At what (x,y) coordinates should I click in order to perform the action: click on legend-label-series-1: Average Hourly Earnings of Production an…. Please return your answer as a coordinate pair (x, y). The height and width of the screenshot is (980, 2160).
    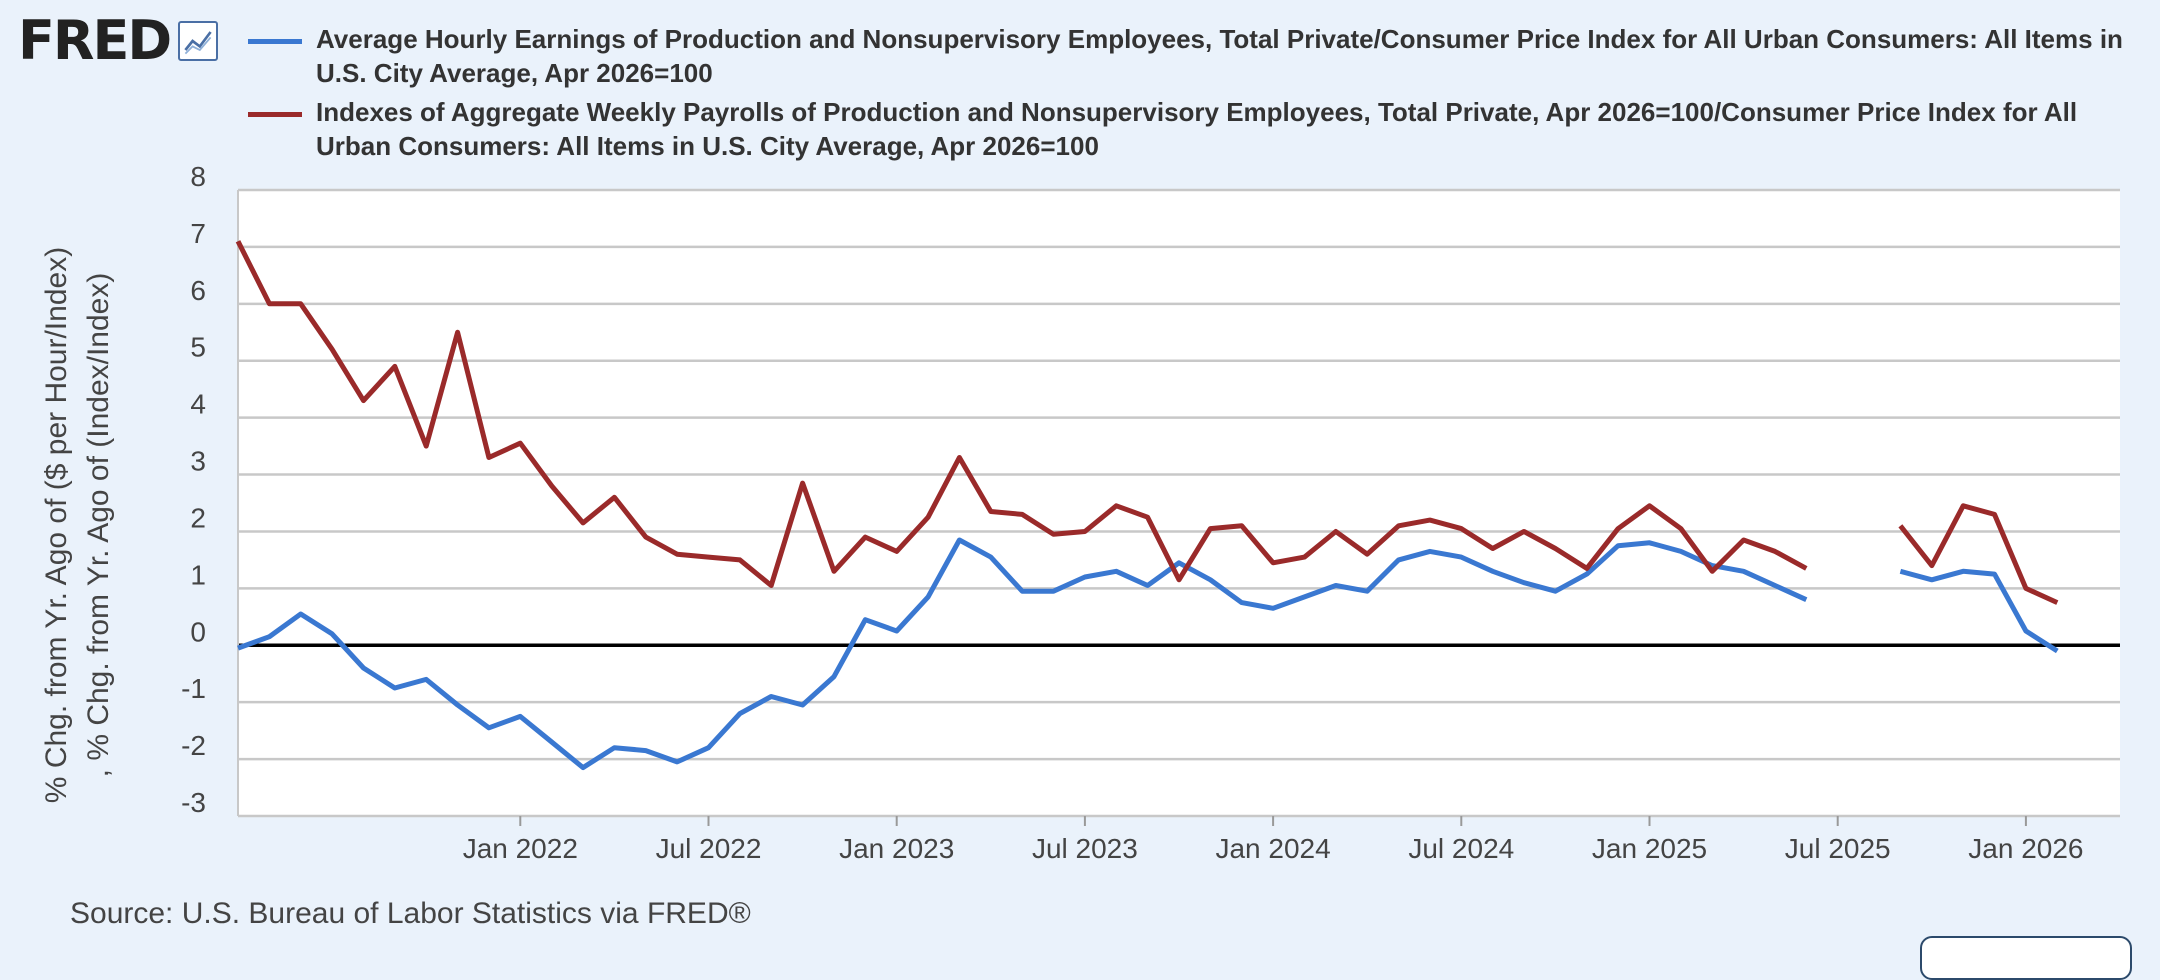
    Looking at the image, I should click on (1219, 56).